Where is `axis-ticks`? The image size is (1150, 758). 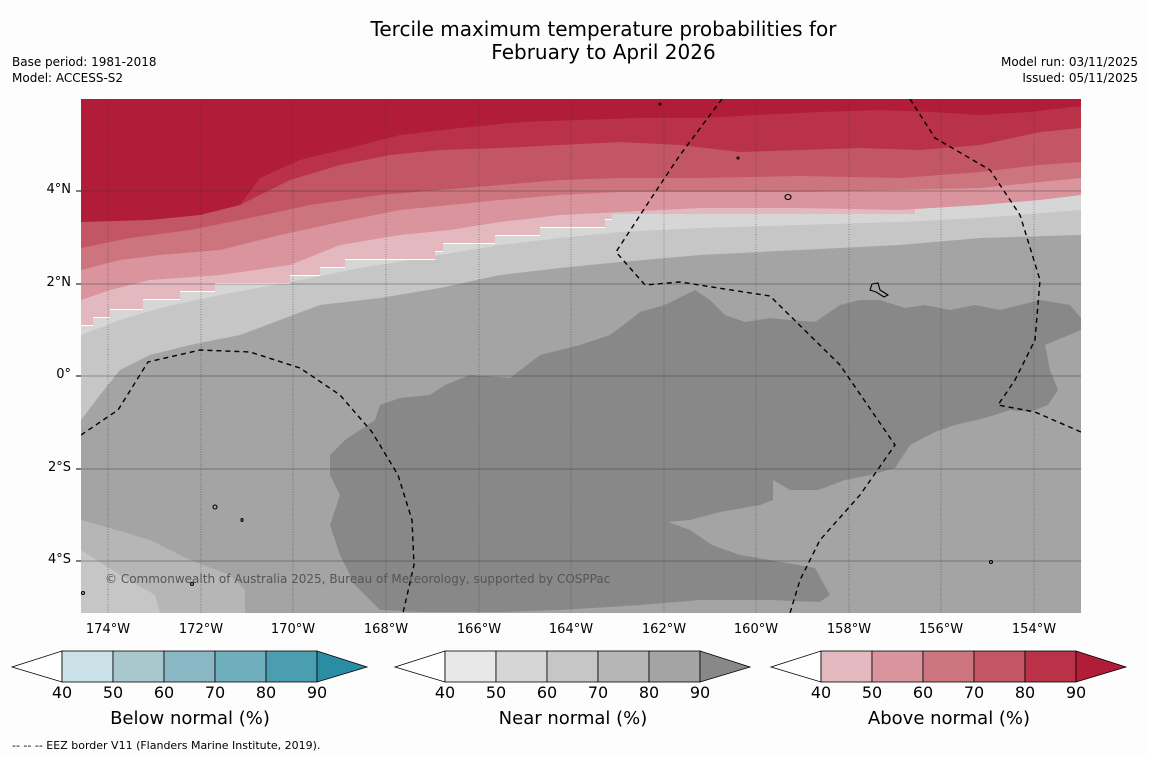
axis-ticks is located at coordinates (78, 376).